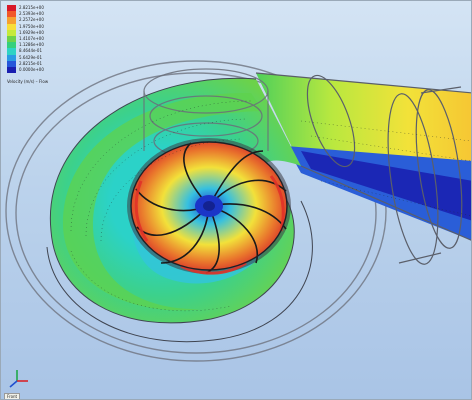 This screenshot has height=400, width=472. I want to click on legend-caption: Velocity (m/s) – Flow, so click(28, 82).